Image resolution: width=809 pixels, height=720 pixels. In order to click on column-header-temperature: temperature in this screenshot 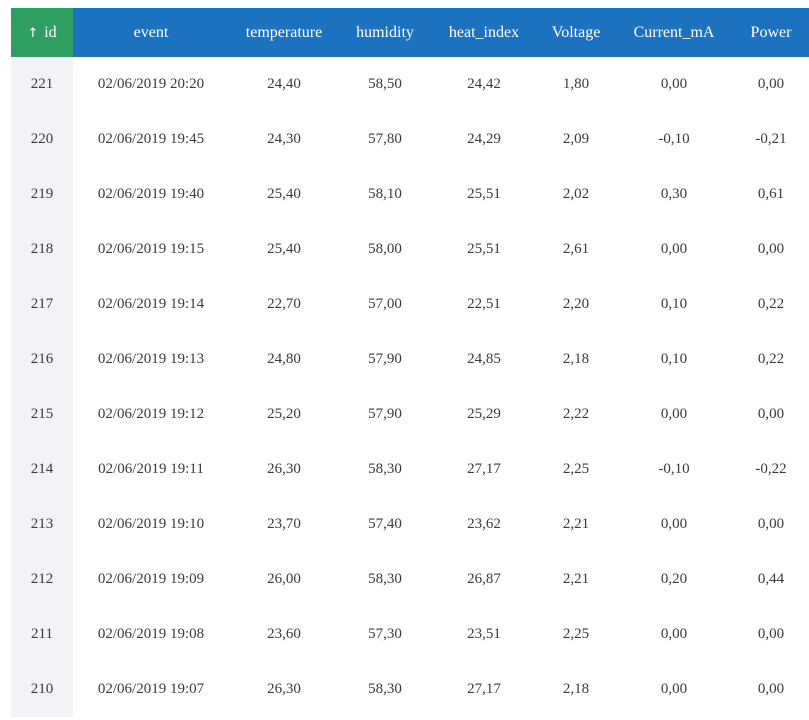, I will do `click(284, 32)`.